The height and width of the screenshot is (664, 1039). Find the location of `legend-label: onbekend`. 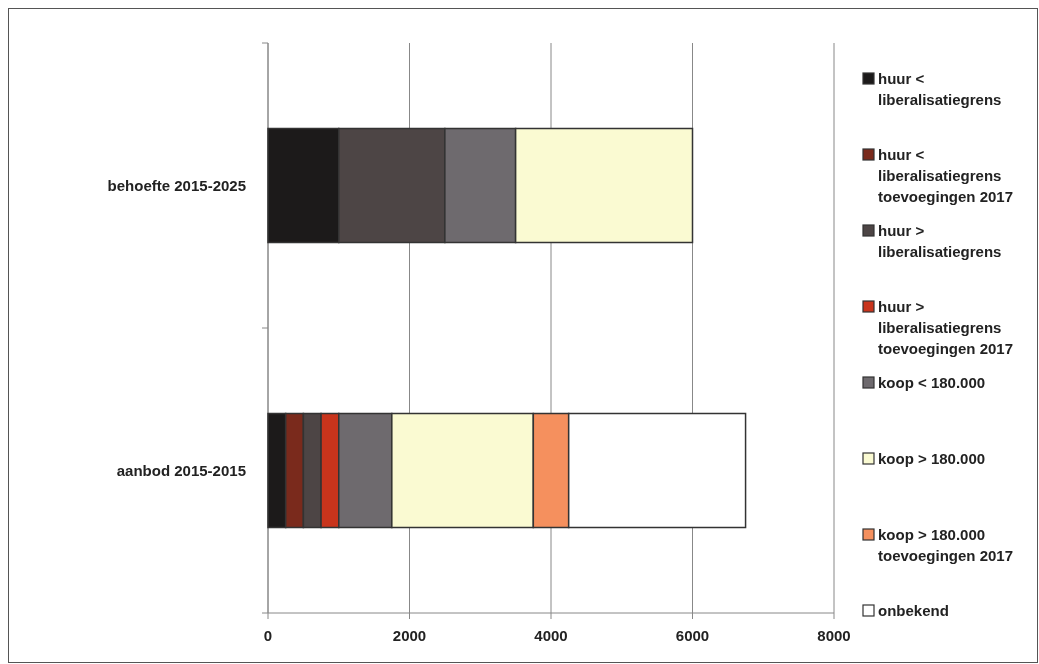

legend-label: onbekend is located at coordinates (913, 610).